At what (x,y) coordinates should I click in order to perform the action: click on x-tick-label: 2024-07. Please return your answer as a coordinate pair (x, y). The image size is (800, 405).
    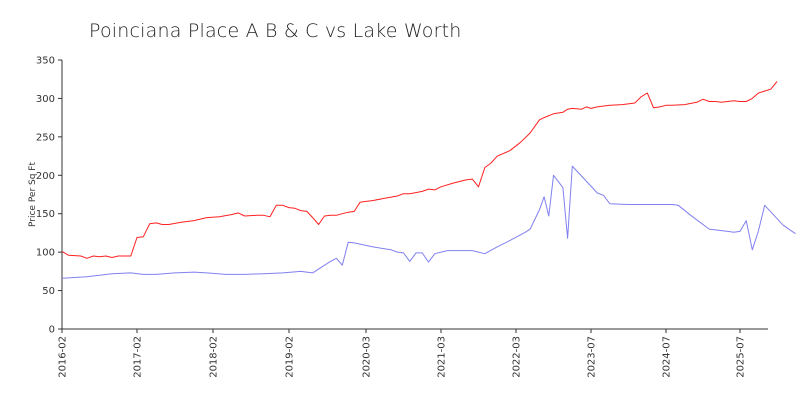
    Looking at the image, I should click on (667, 357).